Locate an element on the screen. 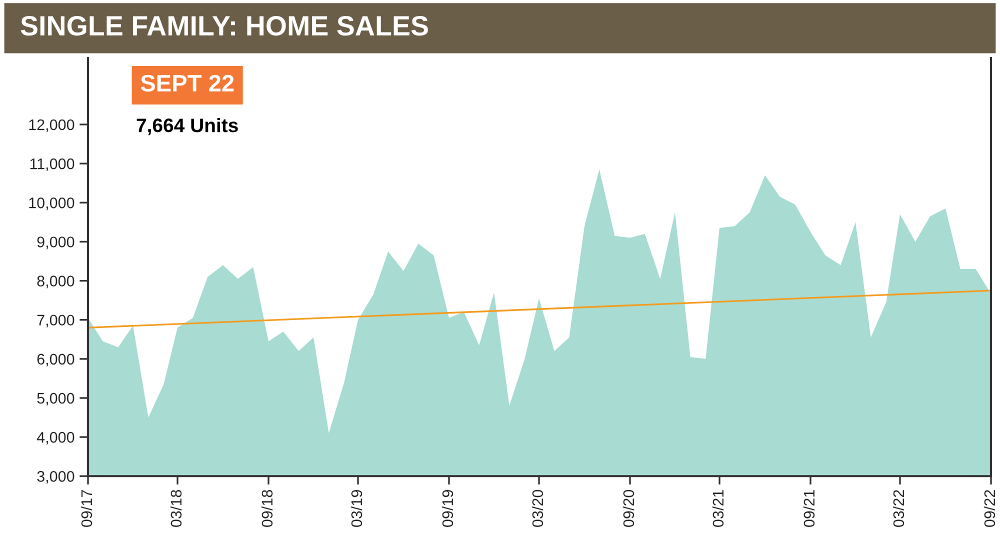 The image size is (1000, 553). y-tick-label: 9,000 is located at coordinates (55, 243).